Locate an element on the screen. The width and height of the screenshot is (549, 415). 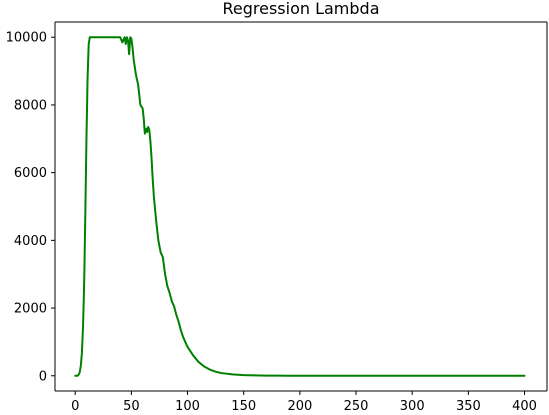
y-tick-label: 2000 is located at coordinates (30, 309).